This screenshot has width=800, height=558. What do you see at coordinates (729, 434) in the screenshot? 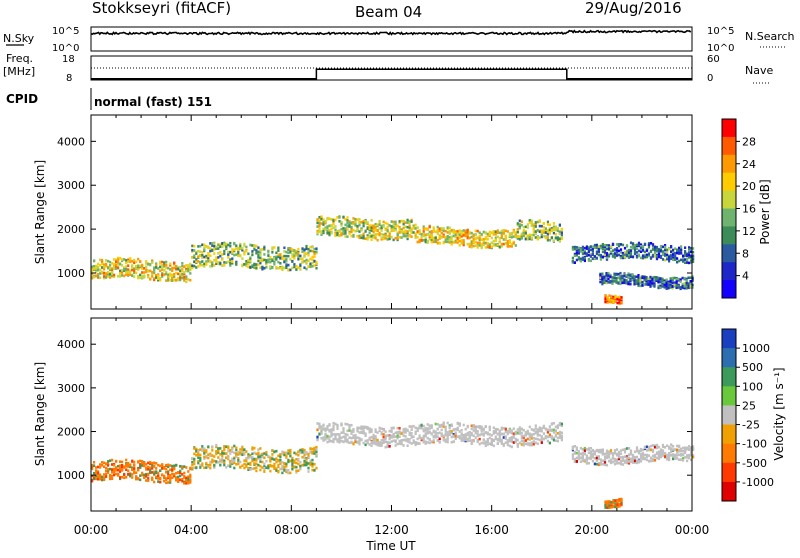
I see `velocity-colorbar-swatch` at bounding box center [729, 434].